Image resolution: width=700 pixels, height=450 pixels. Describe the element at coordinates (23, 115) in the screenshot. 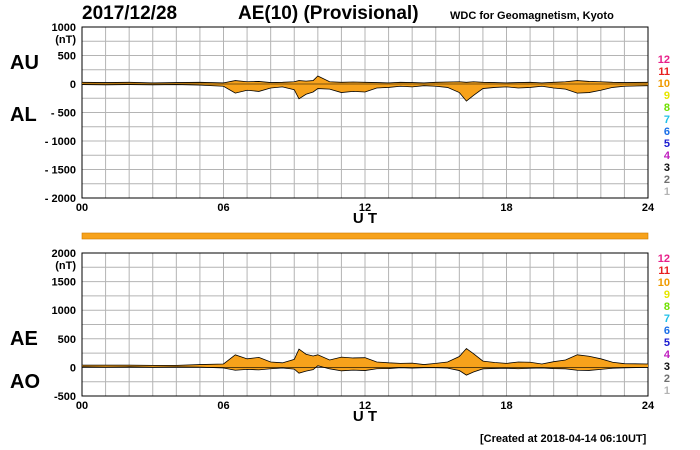

I see `al-label: AL` at that location.